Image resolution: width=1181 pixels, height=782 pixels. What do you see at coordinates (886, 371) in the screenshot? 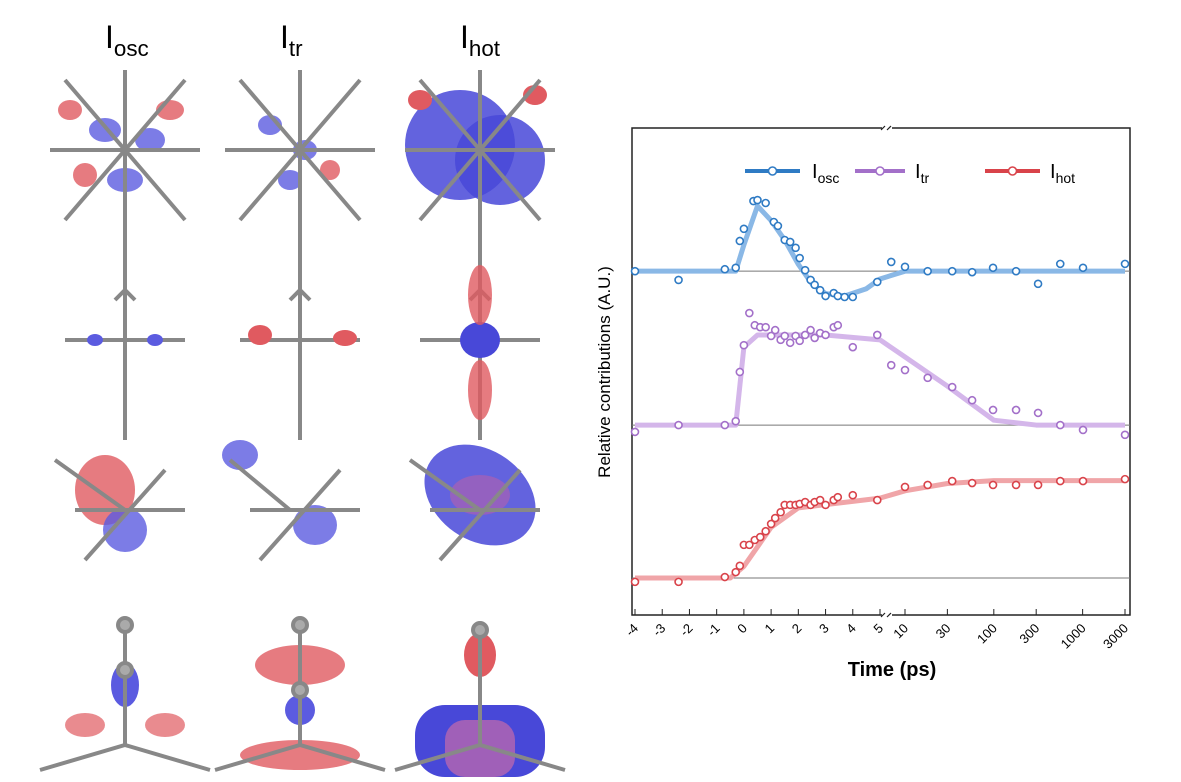
I see `axis-break` at bounding box center [886, 371].